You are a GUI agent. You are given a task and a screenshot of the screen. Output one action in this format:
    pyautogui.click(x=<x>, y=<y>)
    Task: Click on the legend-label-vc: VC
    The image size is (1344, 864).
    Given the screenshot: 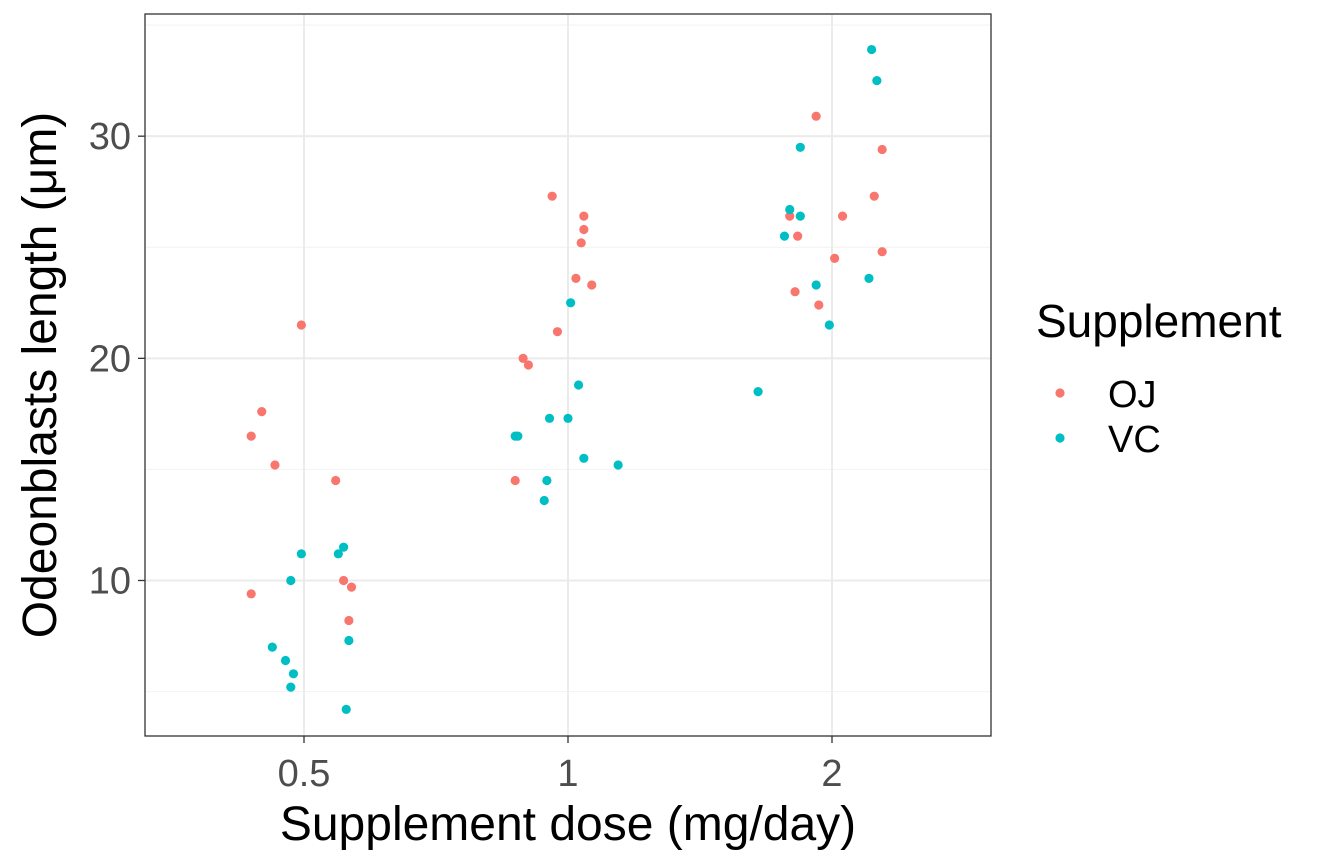 What is the action you would take?
    pyautogui.click(x=1134, y=440)
    